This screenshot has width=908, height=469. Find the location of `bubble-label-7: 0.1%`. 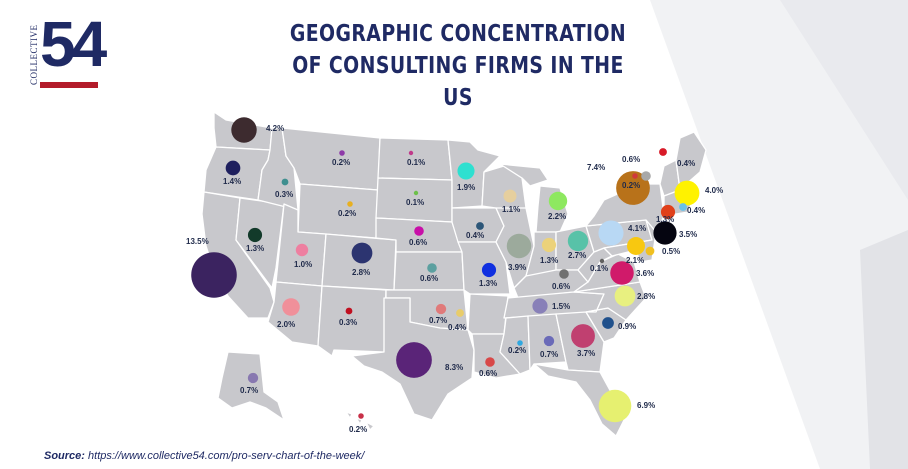

bubble-label-7: 0.1% is located at coordinates (415, 202).